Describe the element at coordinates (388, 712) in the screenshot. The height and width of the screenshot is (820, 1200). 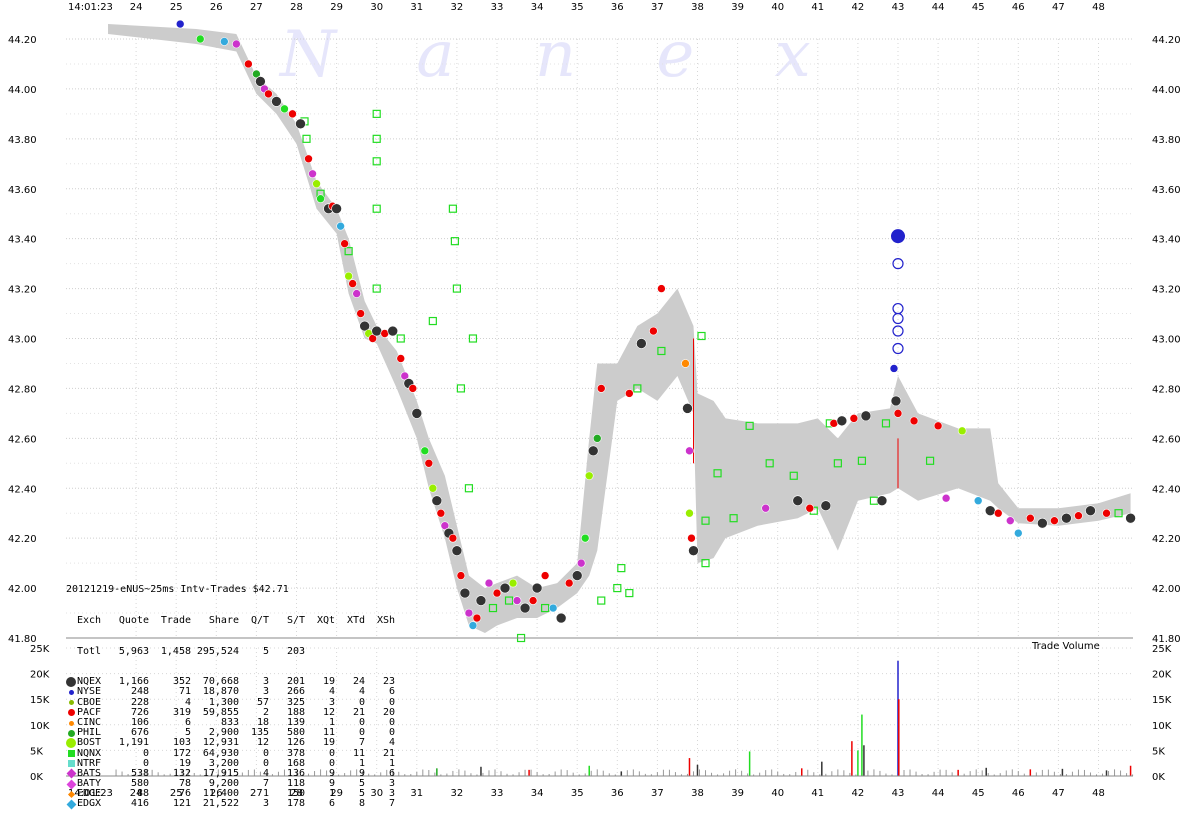
I see `exchange-value: 20` at that location.